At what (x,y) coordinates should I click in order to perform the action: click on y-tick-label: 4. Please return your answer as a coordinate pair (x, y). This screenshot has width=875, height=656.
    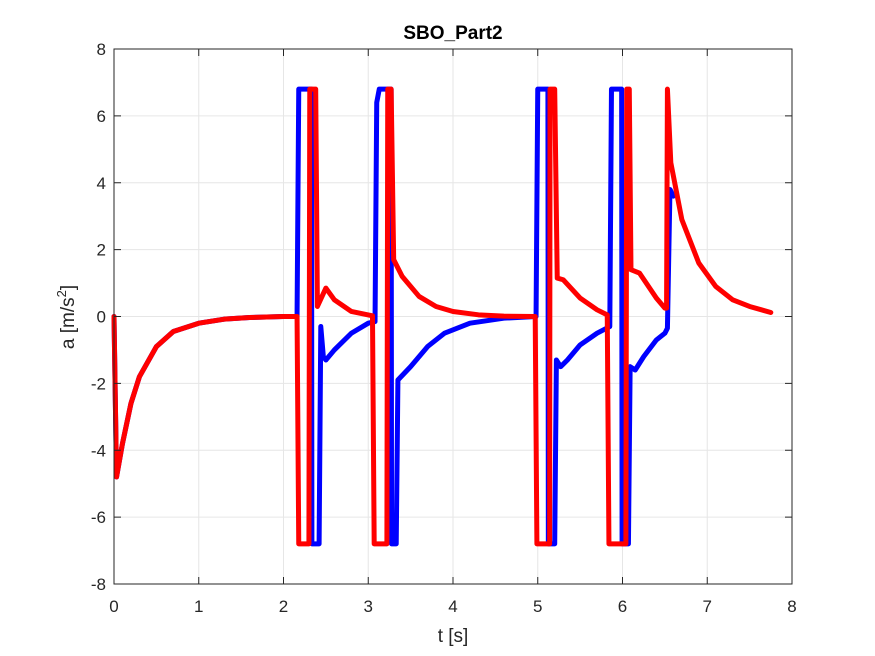
    Looking at the image, I should click on (101, 183).